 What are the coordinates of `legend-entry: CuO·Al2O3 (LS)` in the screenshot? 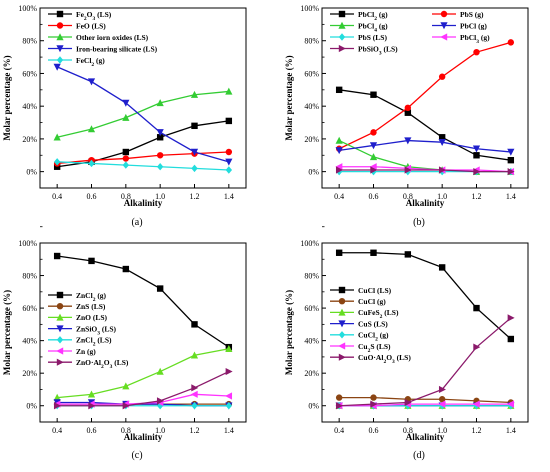 It's located at (384, 359).